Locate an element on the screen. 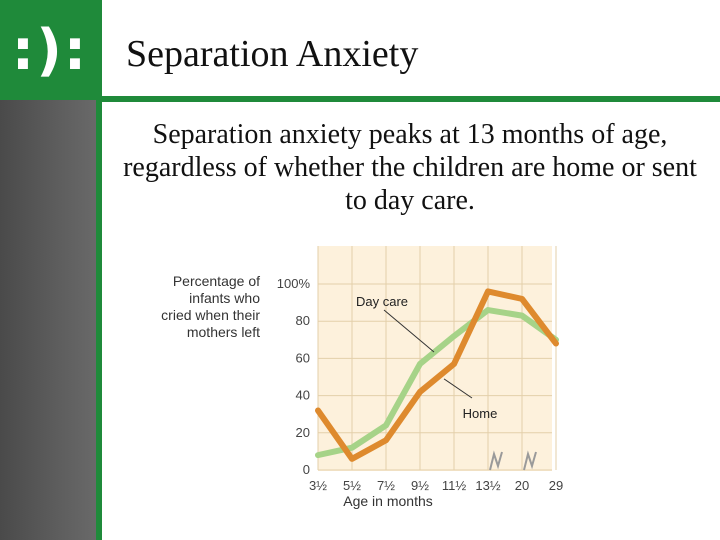 This screenshot has width=720, height=540. chart-ylabel-line: cried when their is located at coordinates (210, 315).